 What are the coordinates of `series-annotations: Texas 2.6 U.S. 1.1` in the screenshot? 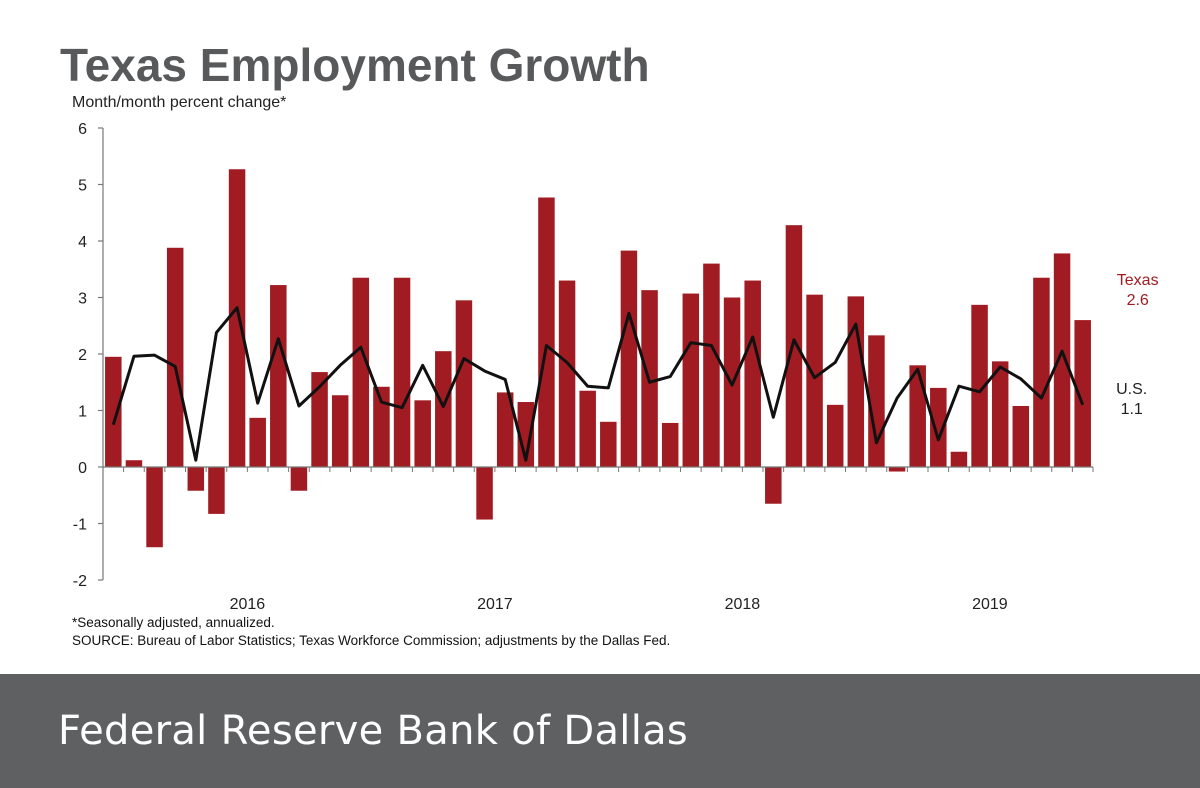 It's located at (1137, 345).